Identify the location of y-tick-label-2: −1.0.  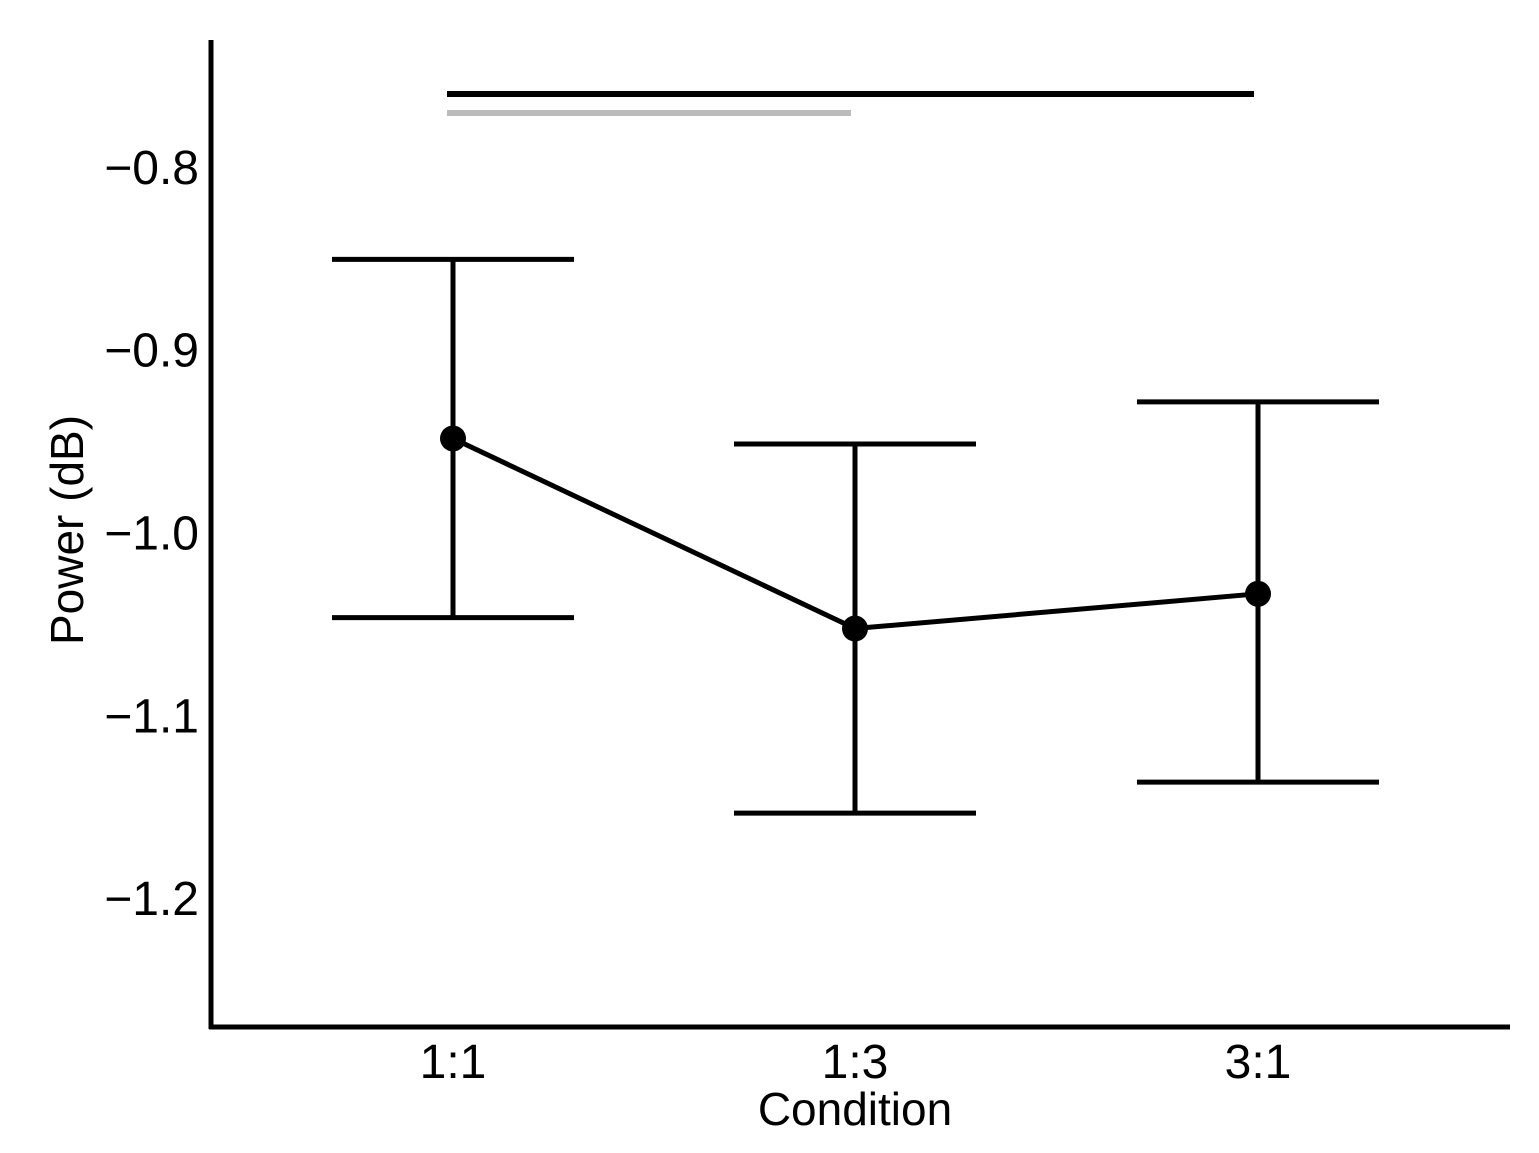
(151, 534).